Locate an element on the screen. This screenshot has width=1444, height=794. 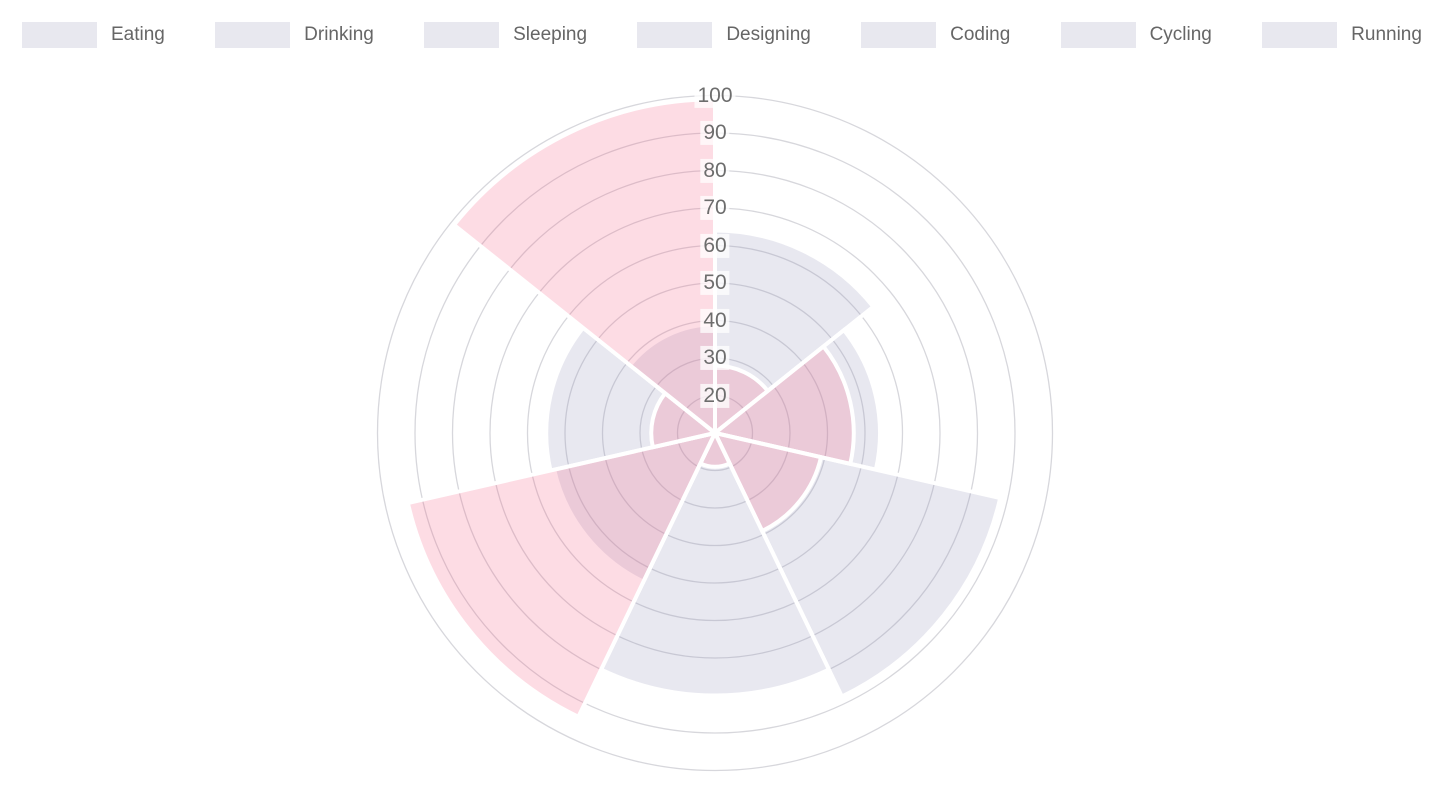
legend-item-sleeping: Sleeping is located at coordinates (505, 35).